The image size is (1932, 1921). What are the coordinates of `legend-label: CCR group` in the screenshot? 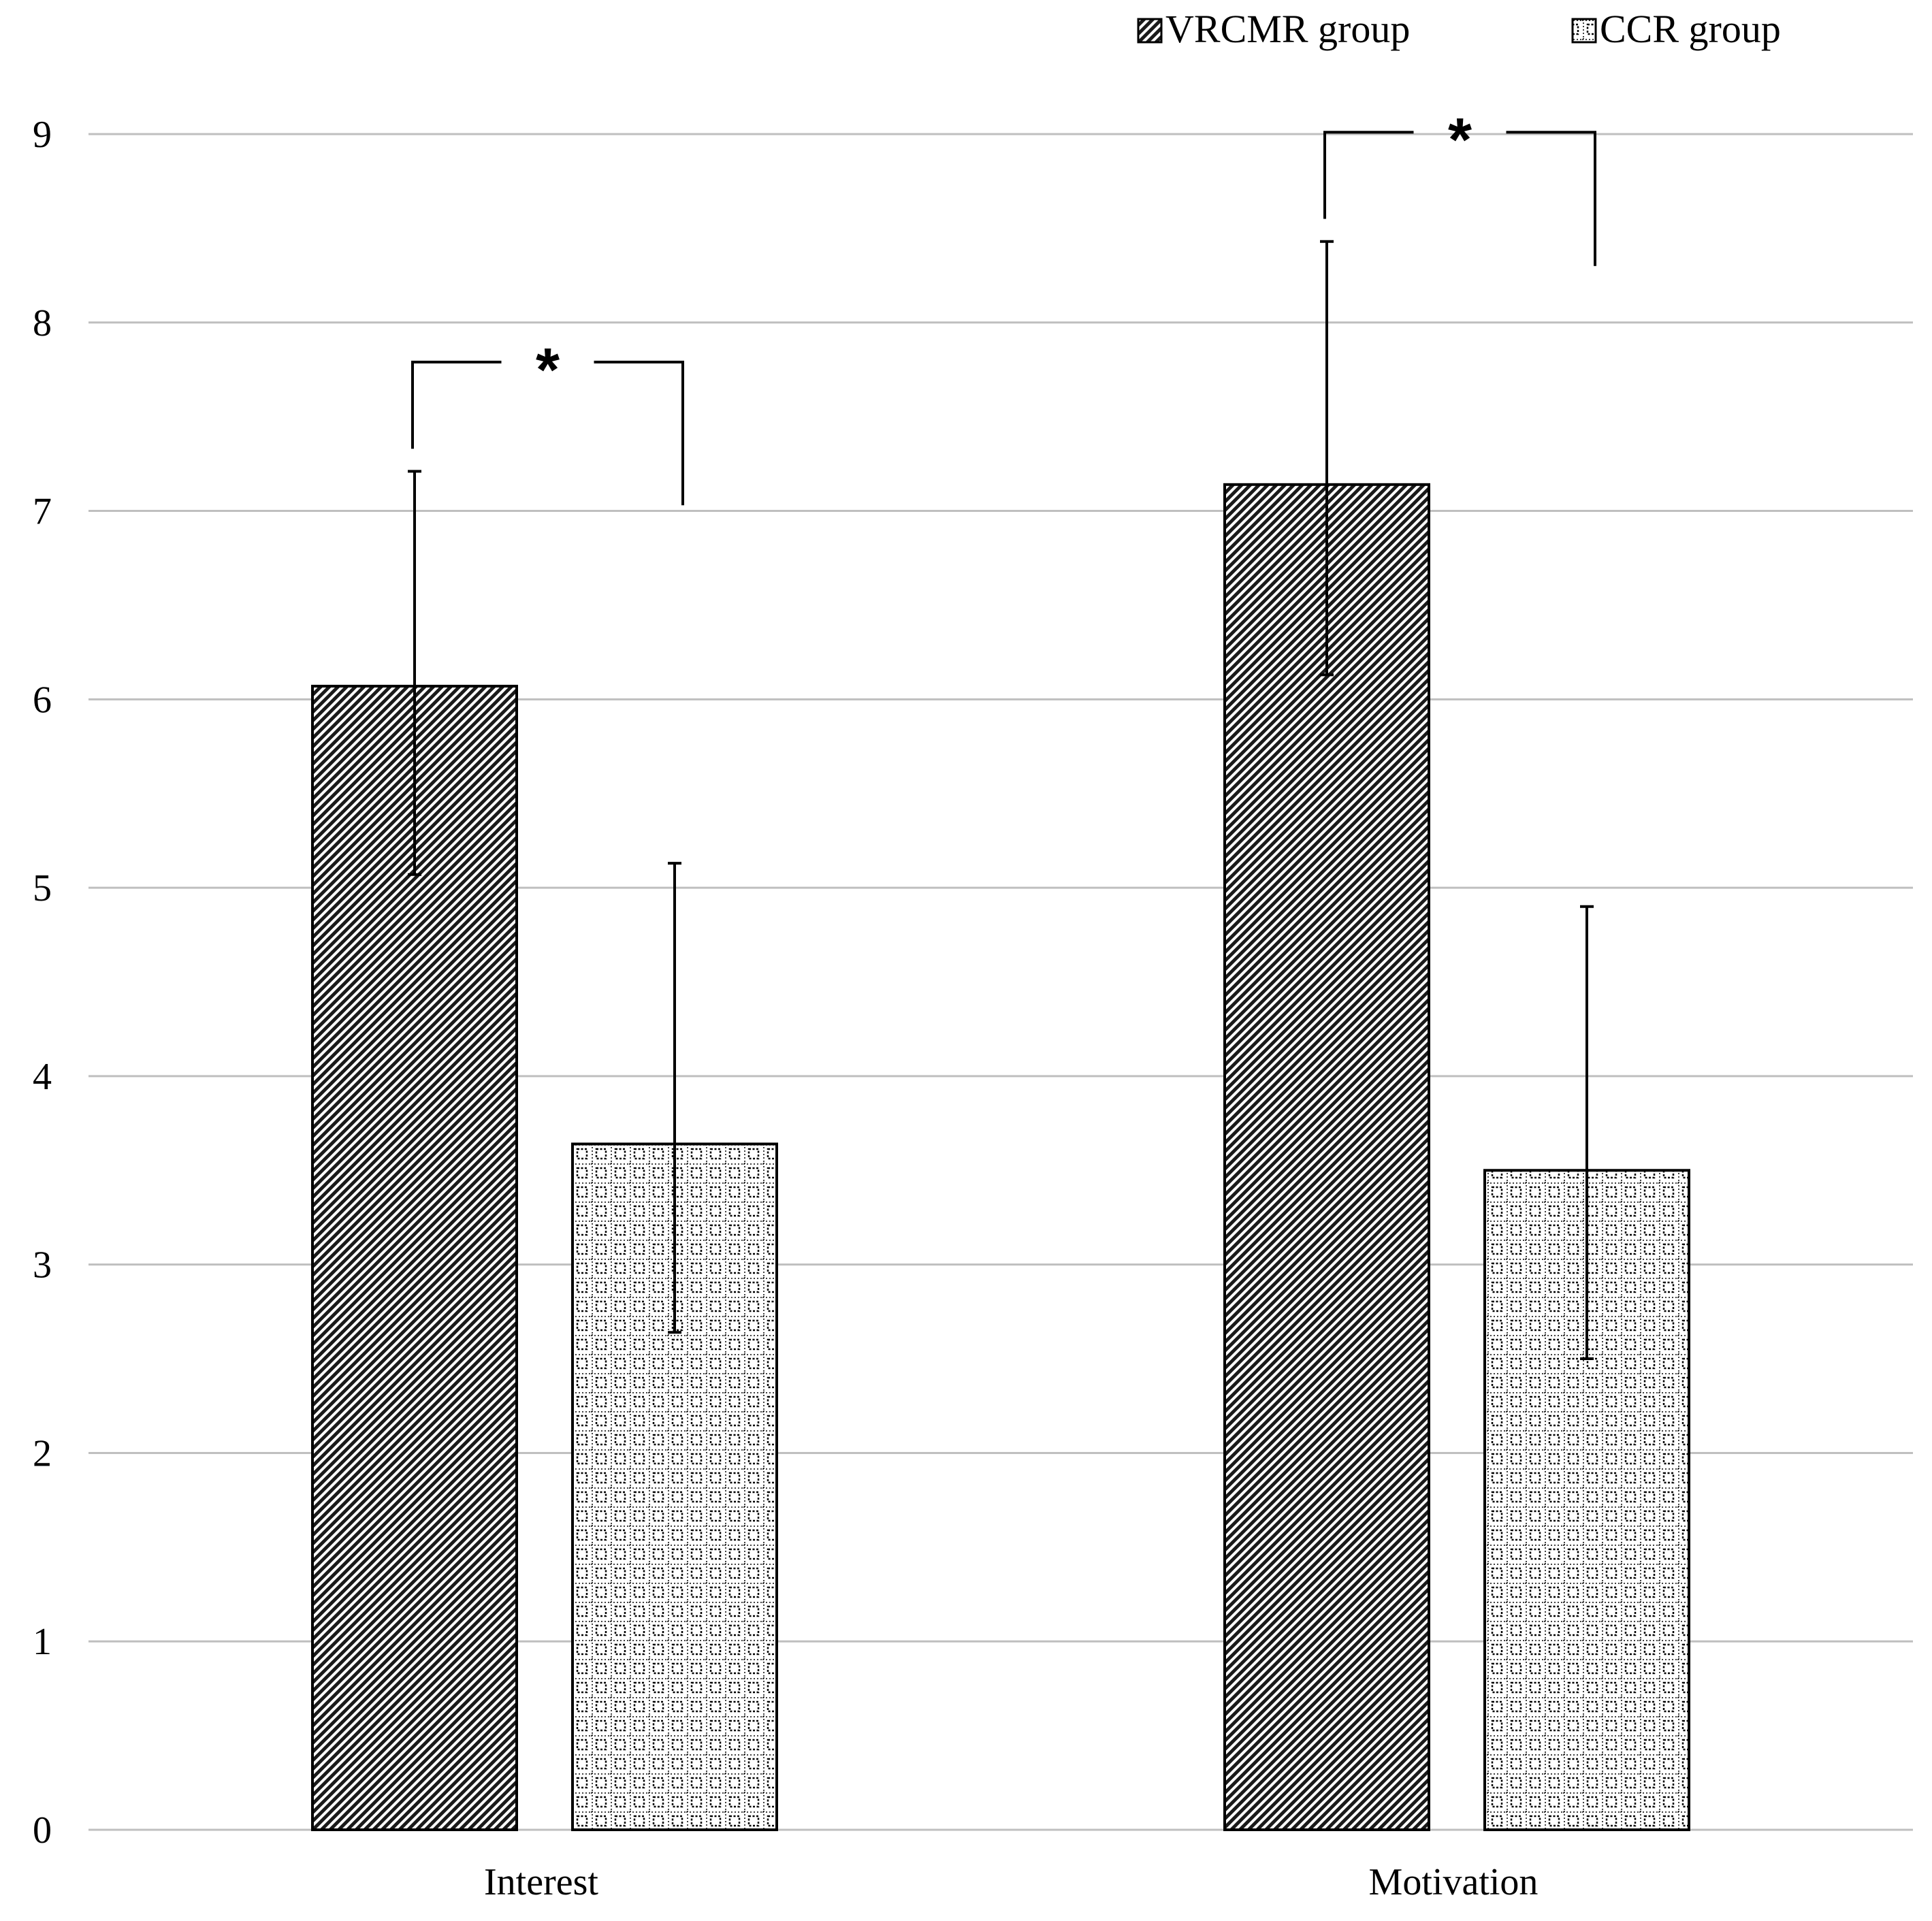 It's located at (1691, 29).